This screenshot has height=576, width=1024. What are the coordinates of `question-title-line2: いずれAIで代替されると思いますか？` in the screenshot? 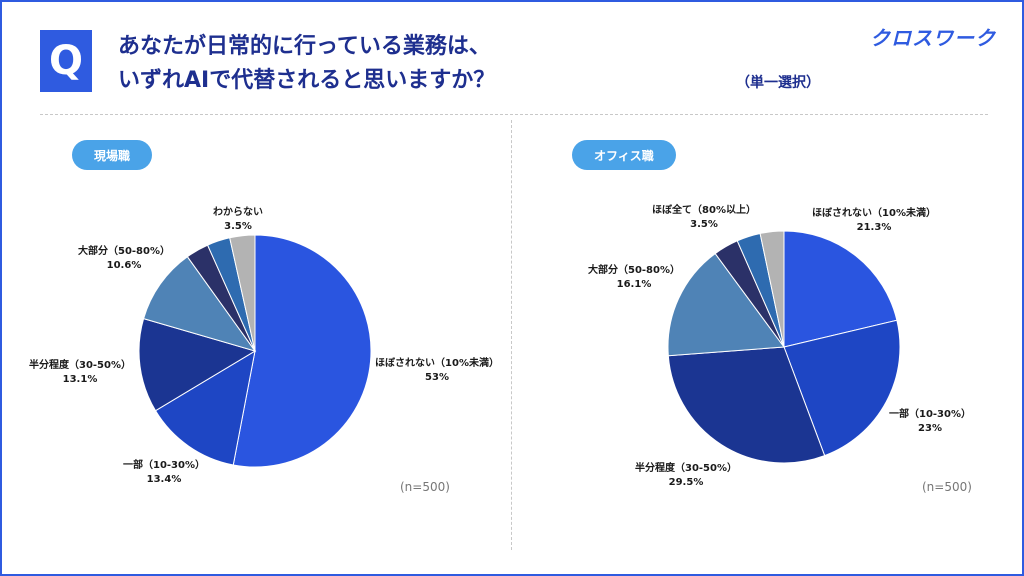 It's located at (307, 80).